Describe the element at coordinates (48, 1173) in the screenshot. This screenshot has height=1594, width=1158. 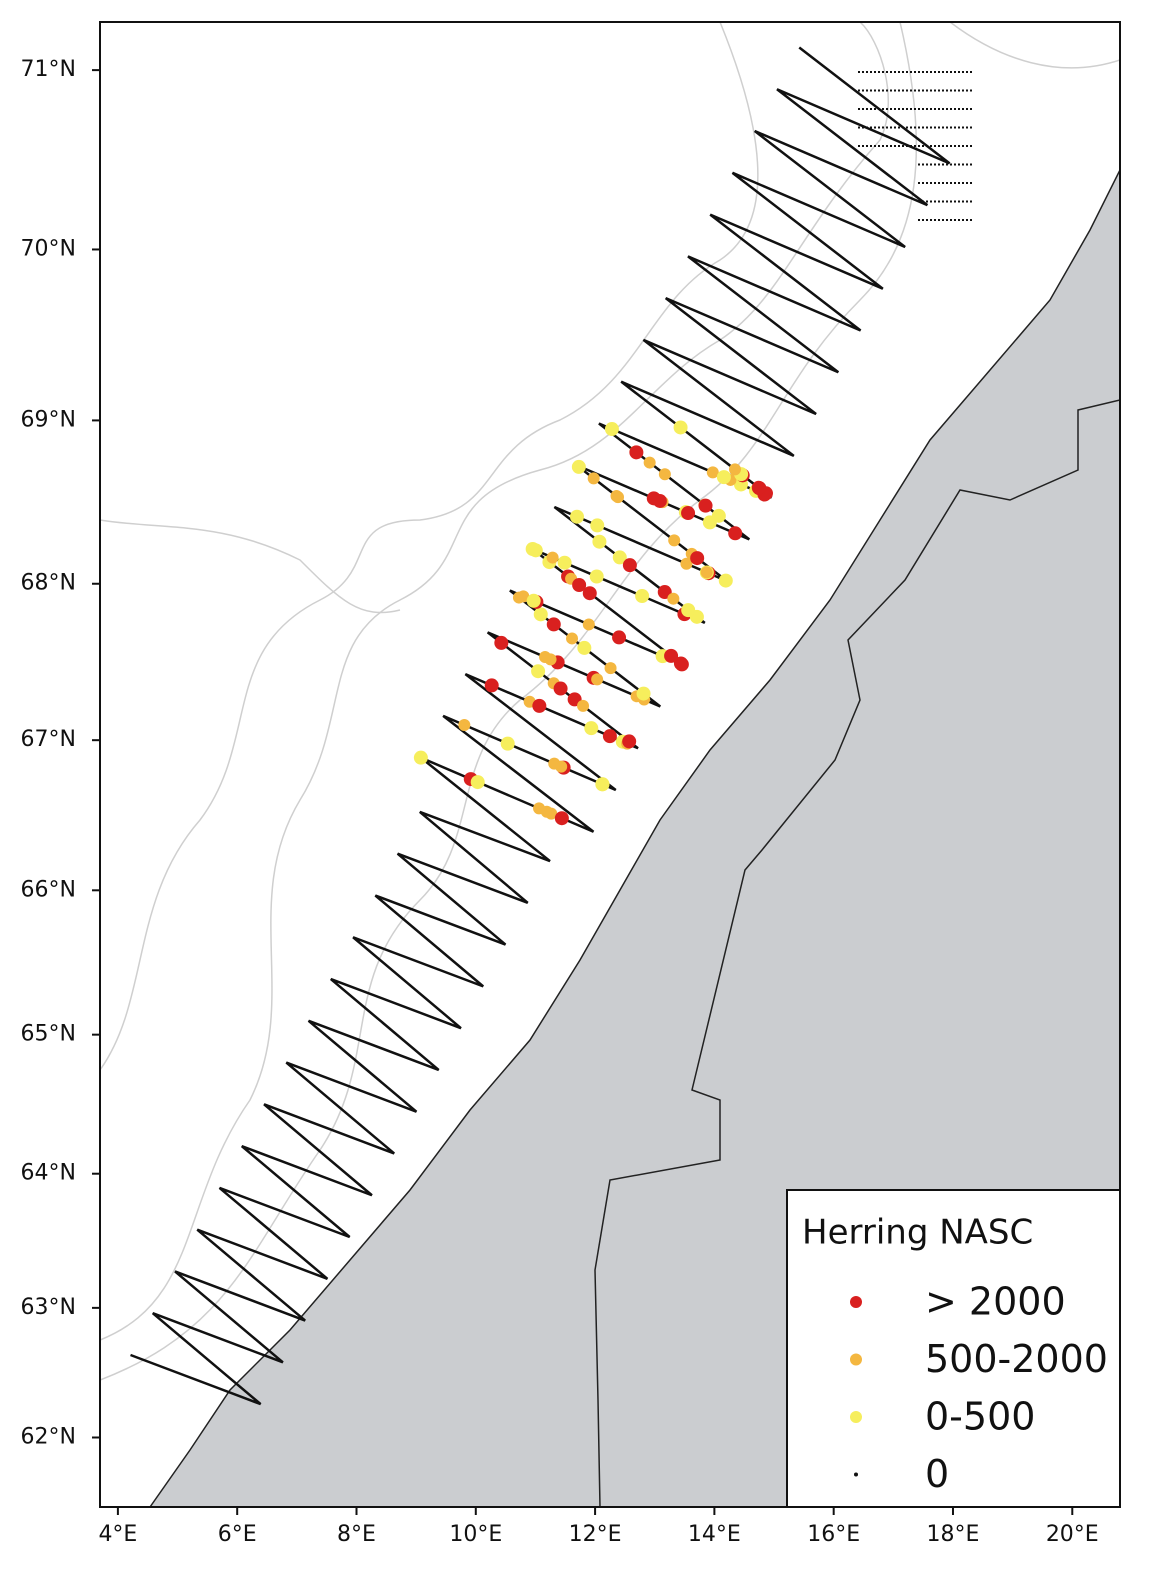
I see `y-tick-label: 64°N` at that location.